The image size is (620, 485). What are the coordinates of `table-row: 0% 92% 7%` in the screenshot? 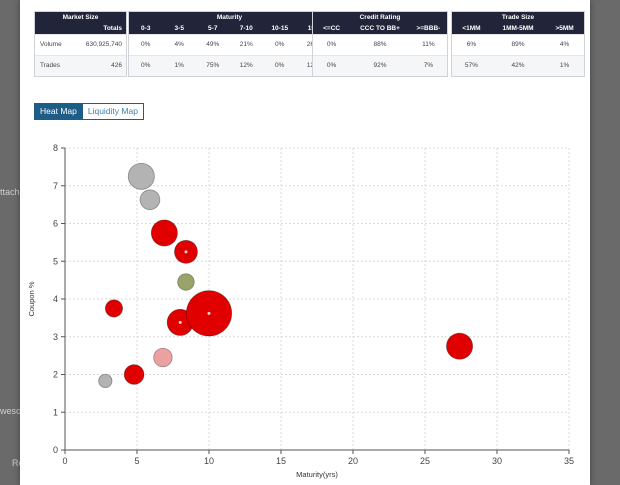 It's located at (380, 65).